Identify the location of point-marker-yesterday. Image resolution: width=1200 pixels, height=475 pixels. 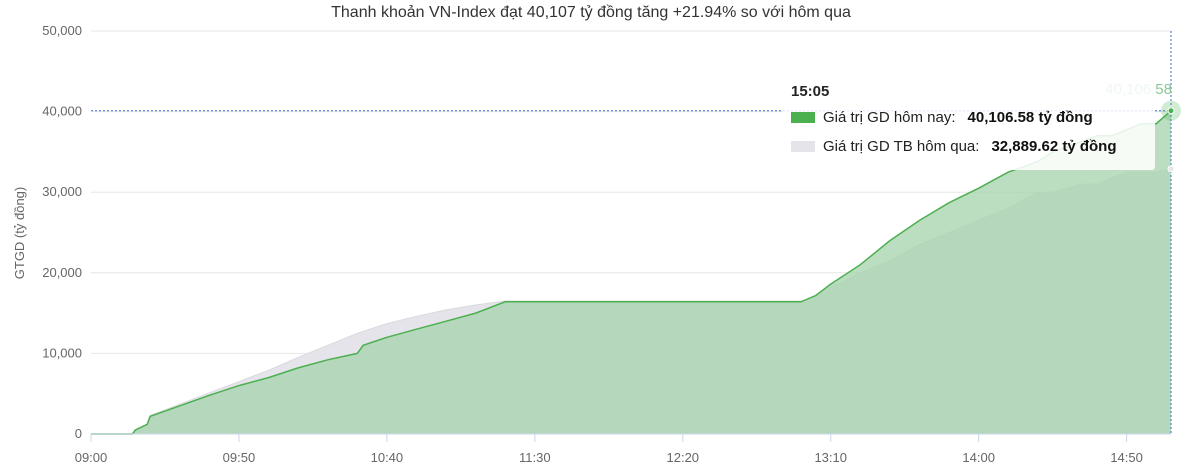
(1171, 169).